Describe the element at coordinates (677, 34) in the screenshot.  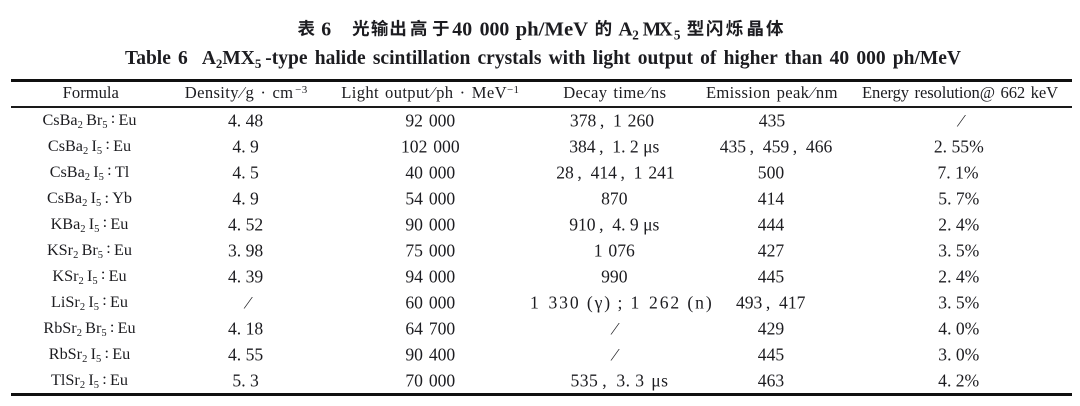
I see `svg-text: 5` at that location.